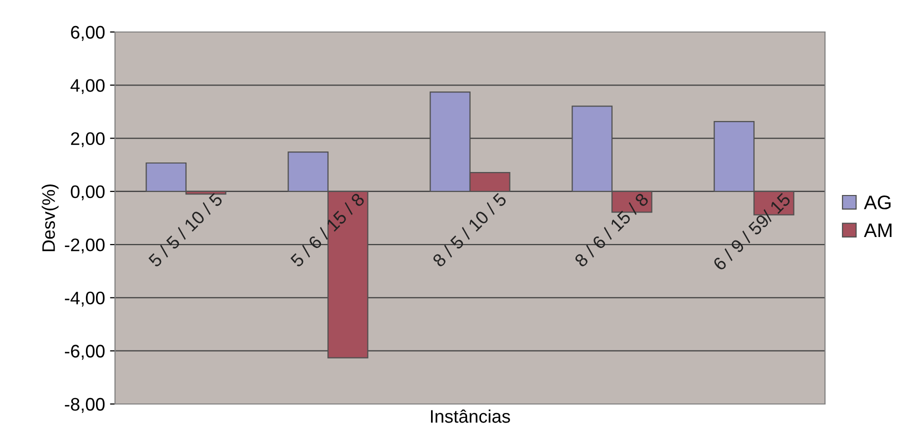 This screenshot has width=899, height=429. I want to click on y-tick-label: -4,00, so click(84, 299).